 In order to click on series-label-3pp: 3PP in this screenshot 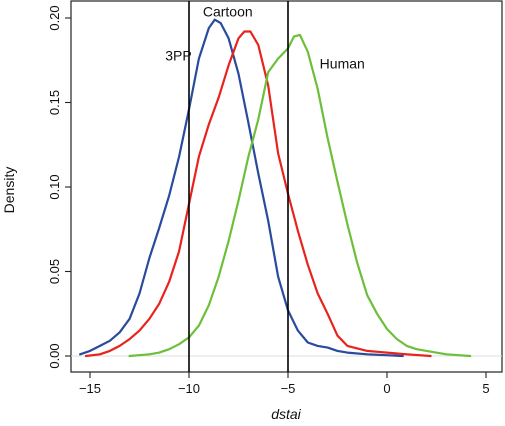, I will do `click(178, 55)`.